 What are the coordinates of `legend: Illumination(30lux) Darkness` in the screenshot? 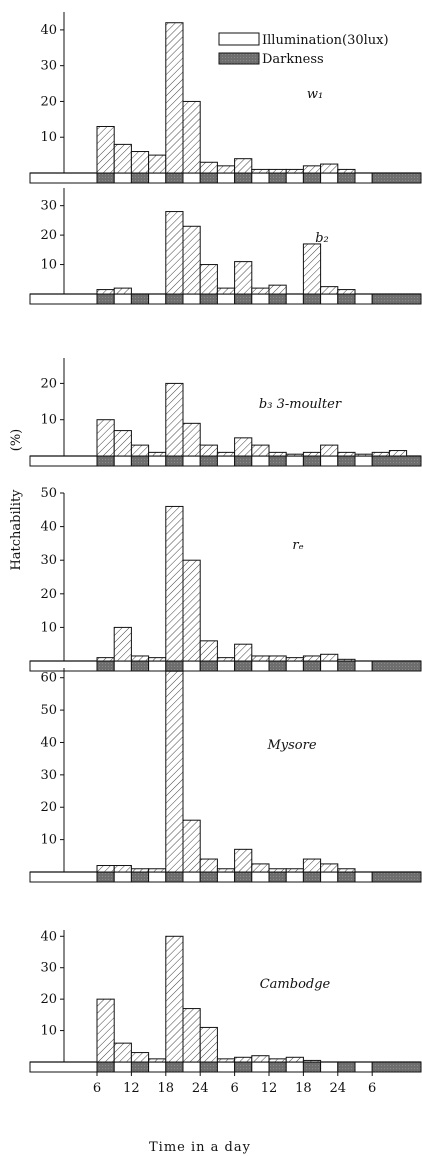 It's located at (303, 49).